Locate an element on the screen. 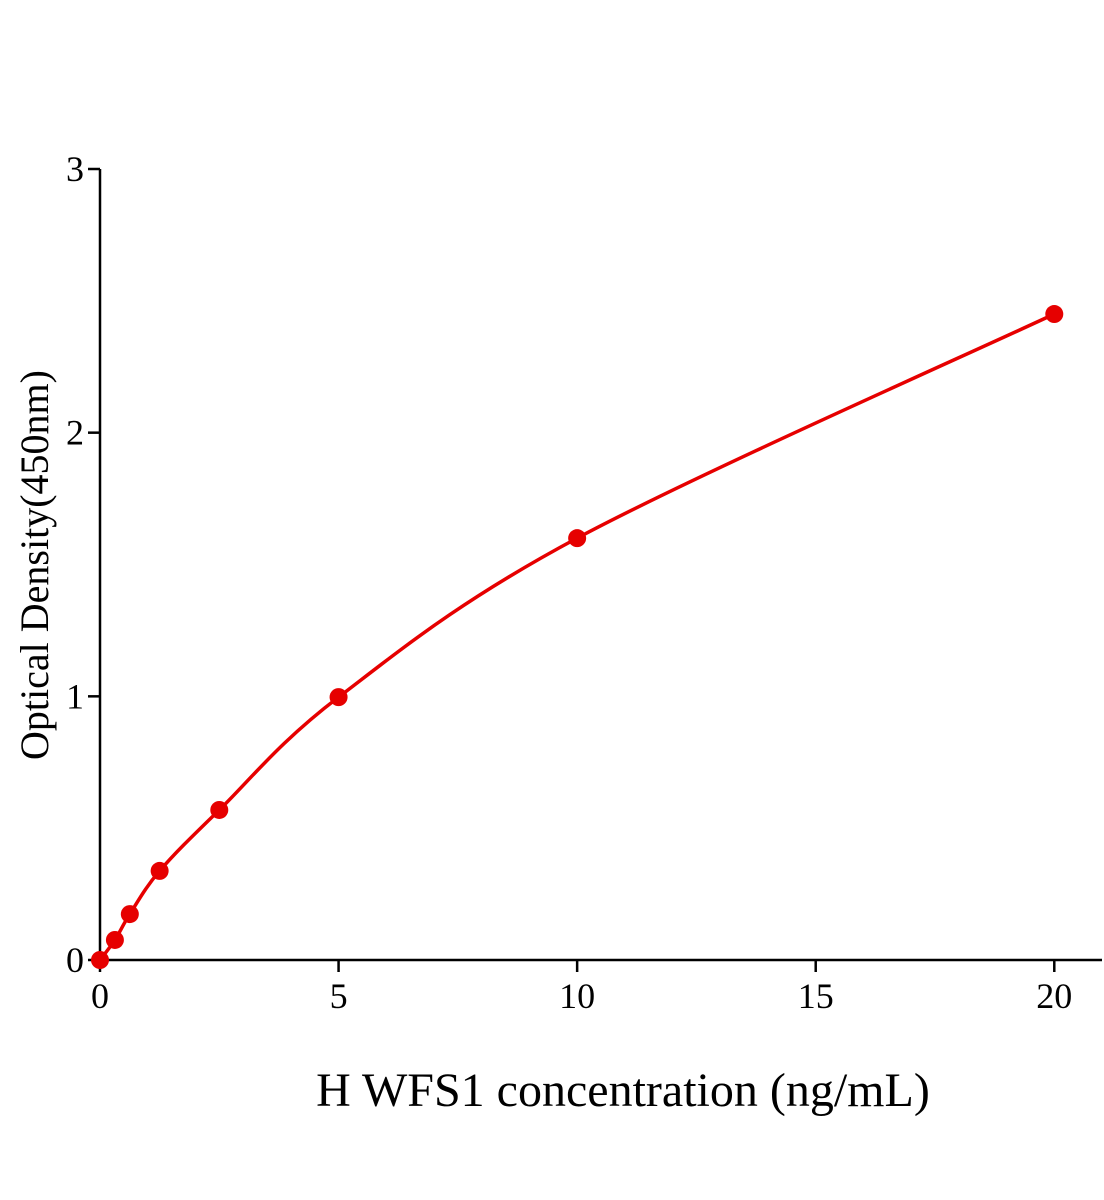 This screenshot has width=1104, height=1200. x-tick-label: 15 is located at coordinates (816, 996).